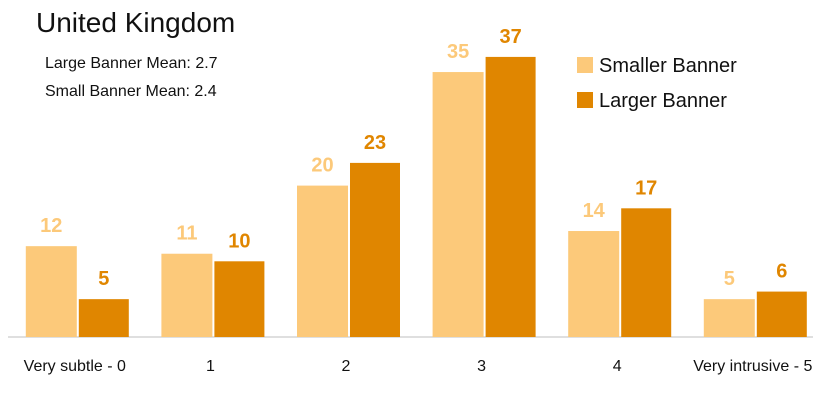 This screenshot has height=401, width=821. I want to click on data-label: 12, so click(51, 226).